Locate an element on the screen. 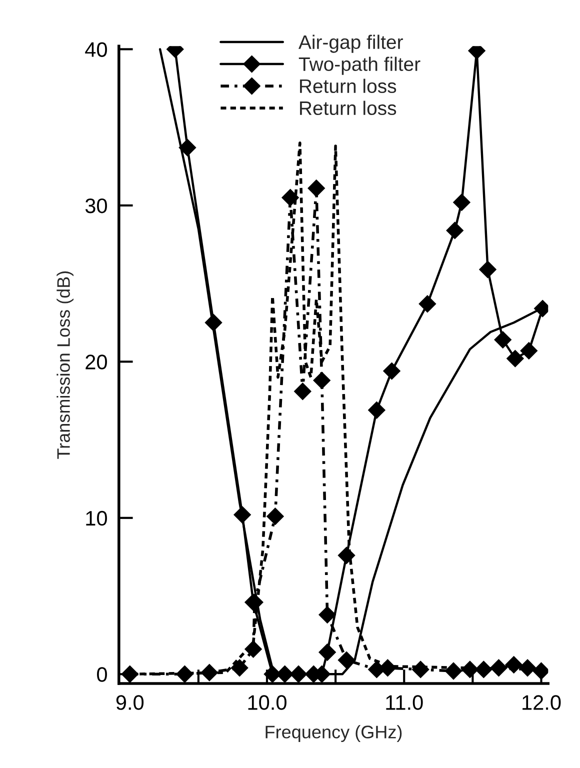 The height and width of the screenshot is (768, 580). x-axis-title: Frequency (GHz) is located at coordinates (334, 733).